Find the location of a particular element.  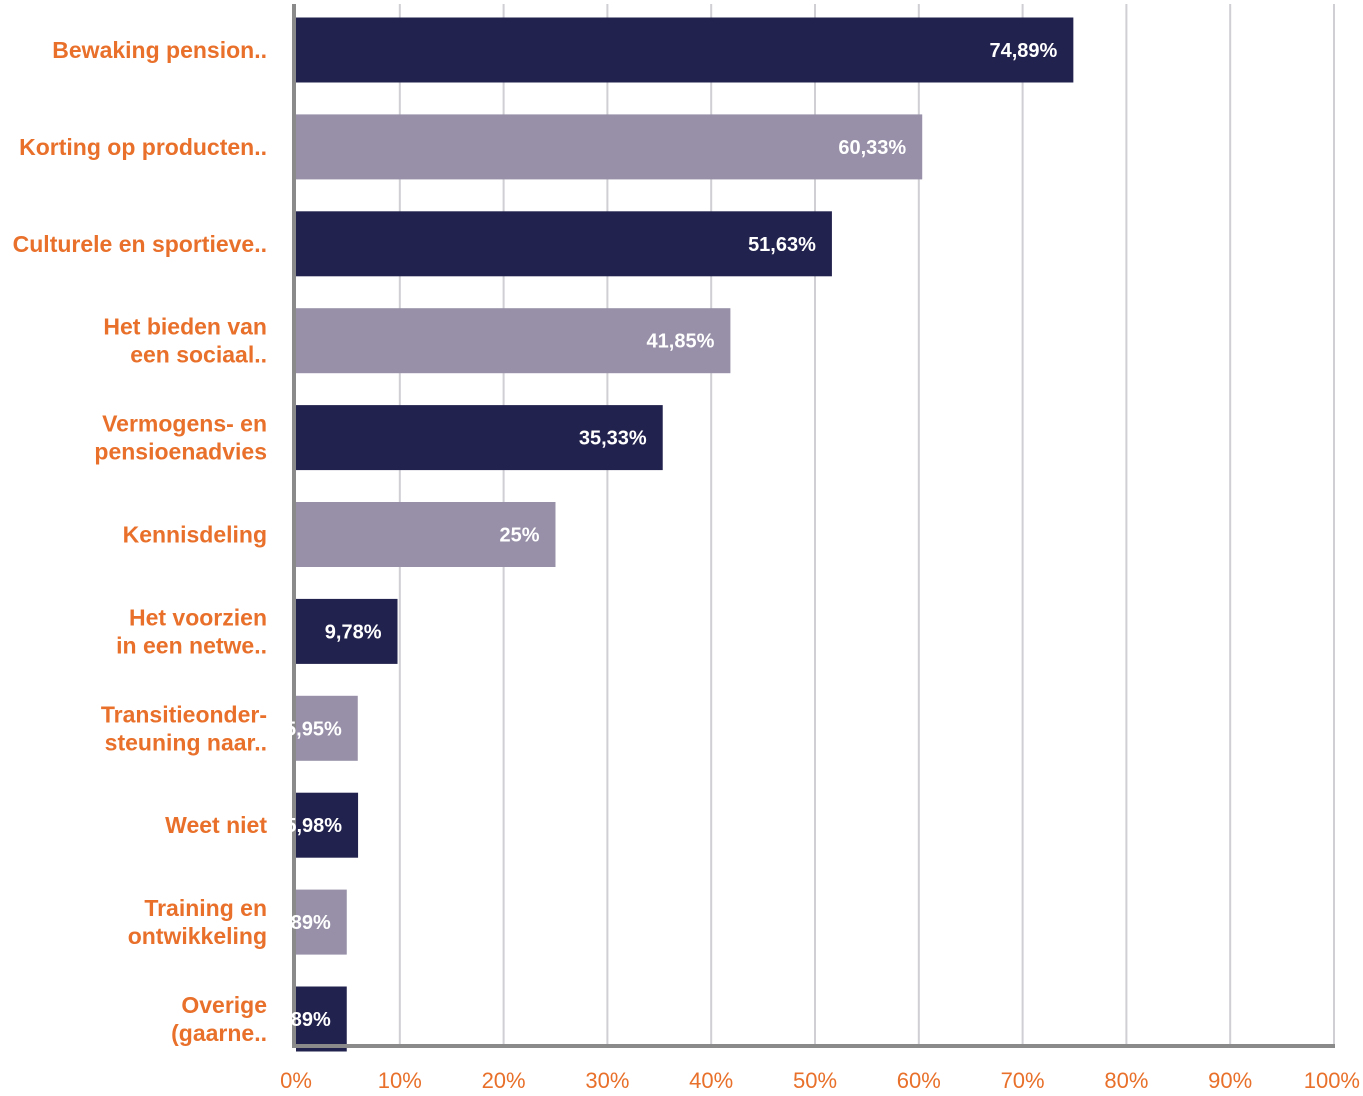

category-label-line: Het voorzien is located at coordinates (198, 617).